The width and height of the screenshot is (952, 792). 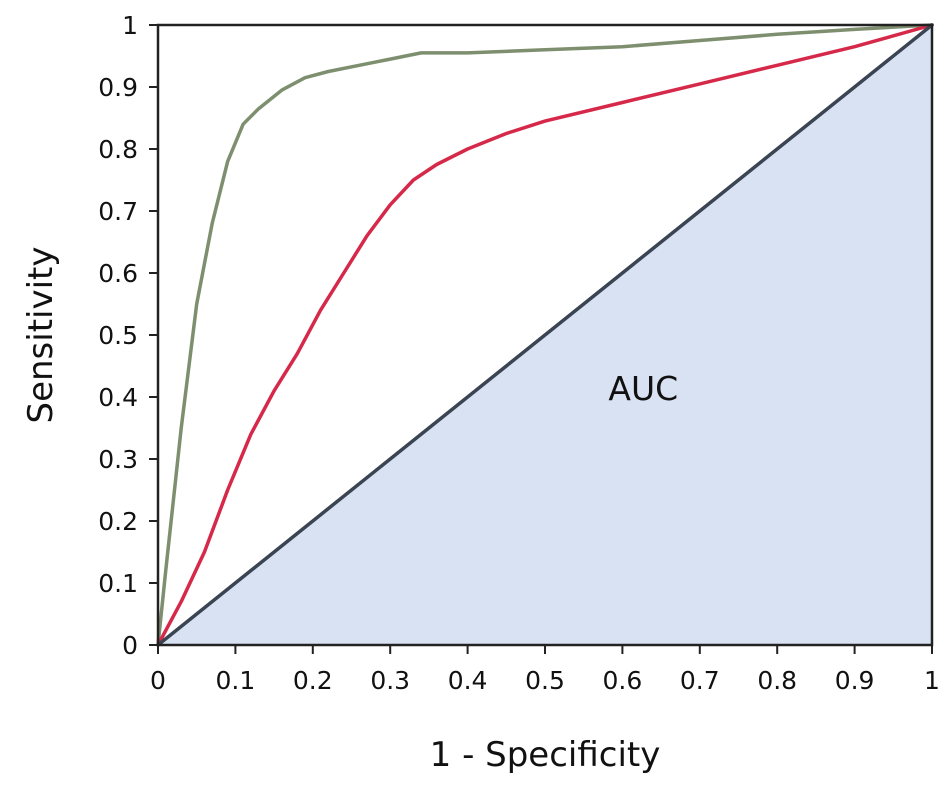 What do you see at coordinates (118, 149) in the screenshot?
I see `y-tick-label: 0.8` at bounding box center [118, 149].